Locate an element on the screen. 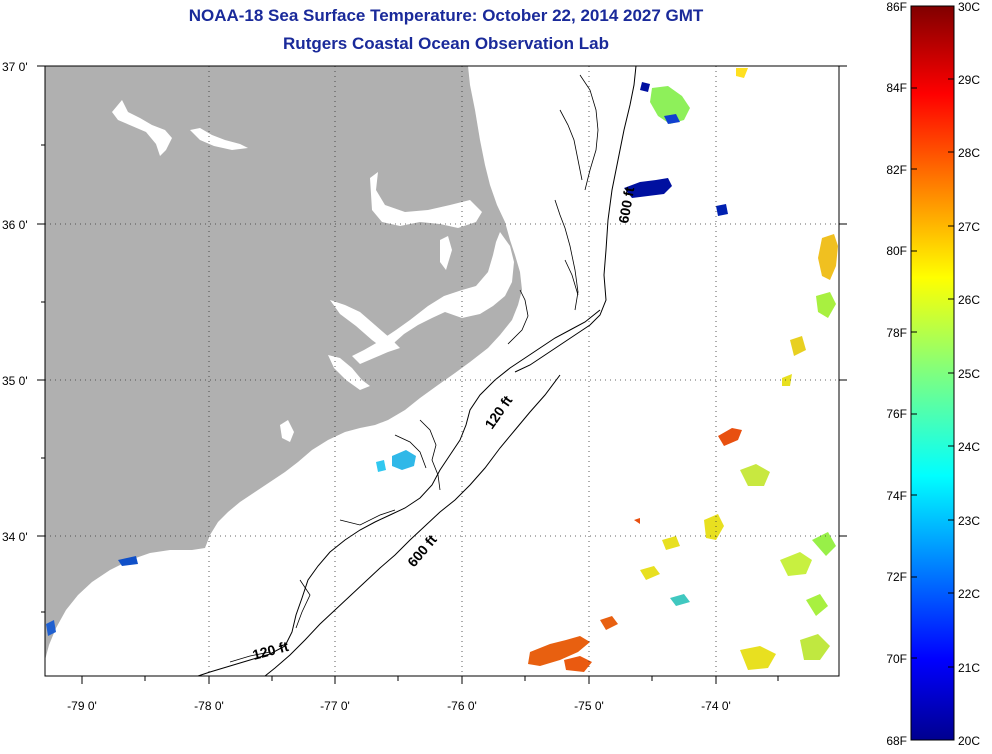 Image resolution: width=992 pixels, height=754 pixels. neuse-river is located at coordinates (349, 372).